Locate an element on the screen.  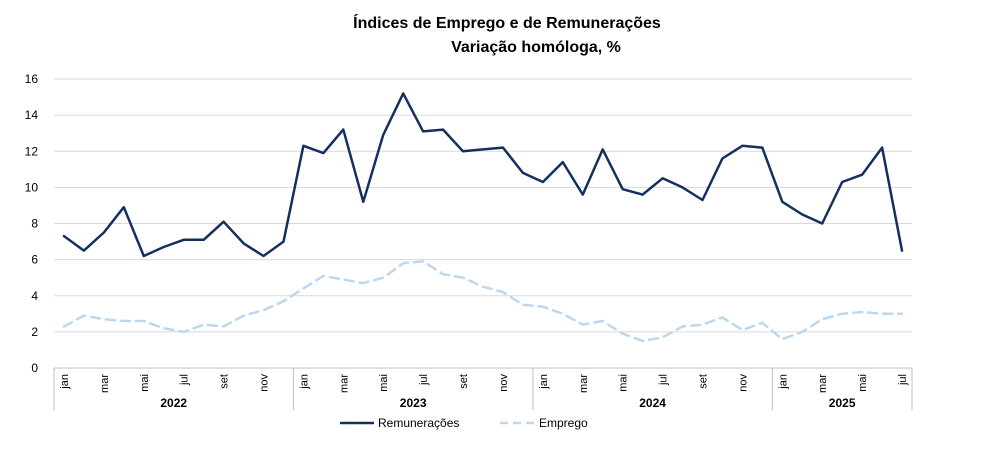
y-tick-label: 16 is located at coordinates (32, 79).